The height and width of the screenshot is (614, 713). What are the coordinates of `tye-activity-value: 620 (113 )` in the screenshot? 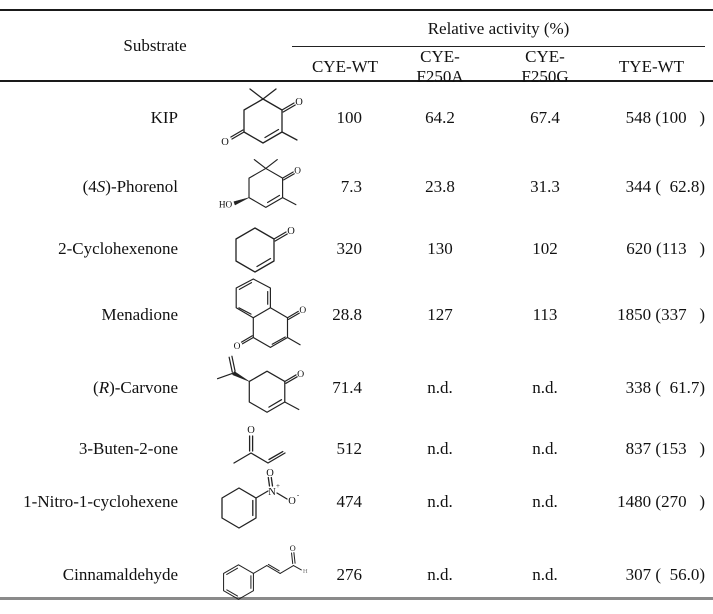 It's located at (665, 248).